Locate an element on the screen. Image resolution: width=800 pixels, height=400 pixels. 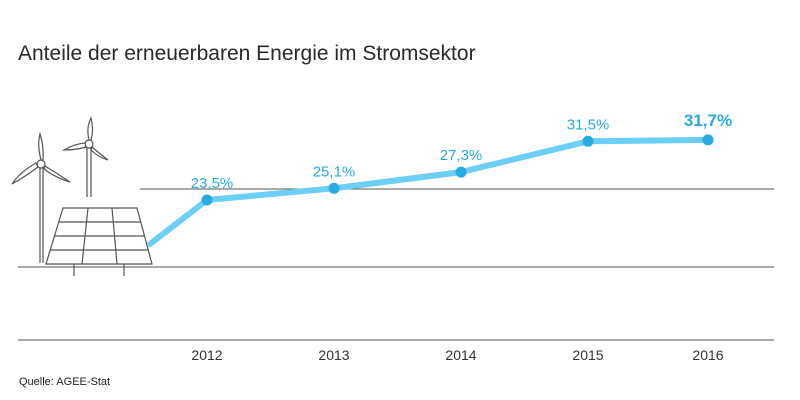
x-tick-label-2013: 2013 is located at coordinates (333, 355).